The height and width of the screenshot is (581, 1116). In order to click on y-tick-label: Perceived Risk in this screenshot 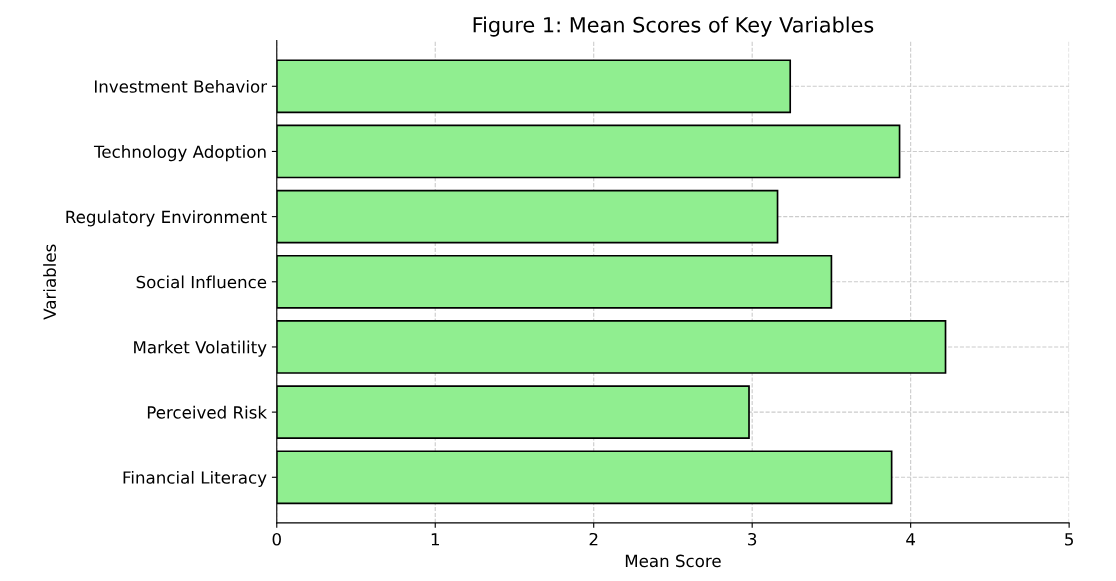, I will do `click(207, 412)`.